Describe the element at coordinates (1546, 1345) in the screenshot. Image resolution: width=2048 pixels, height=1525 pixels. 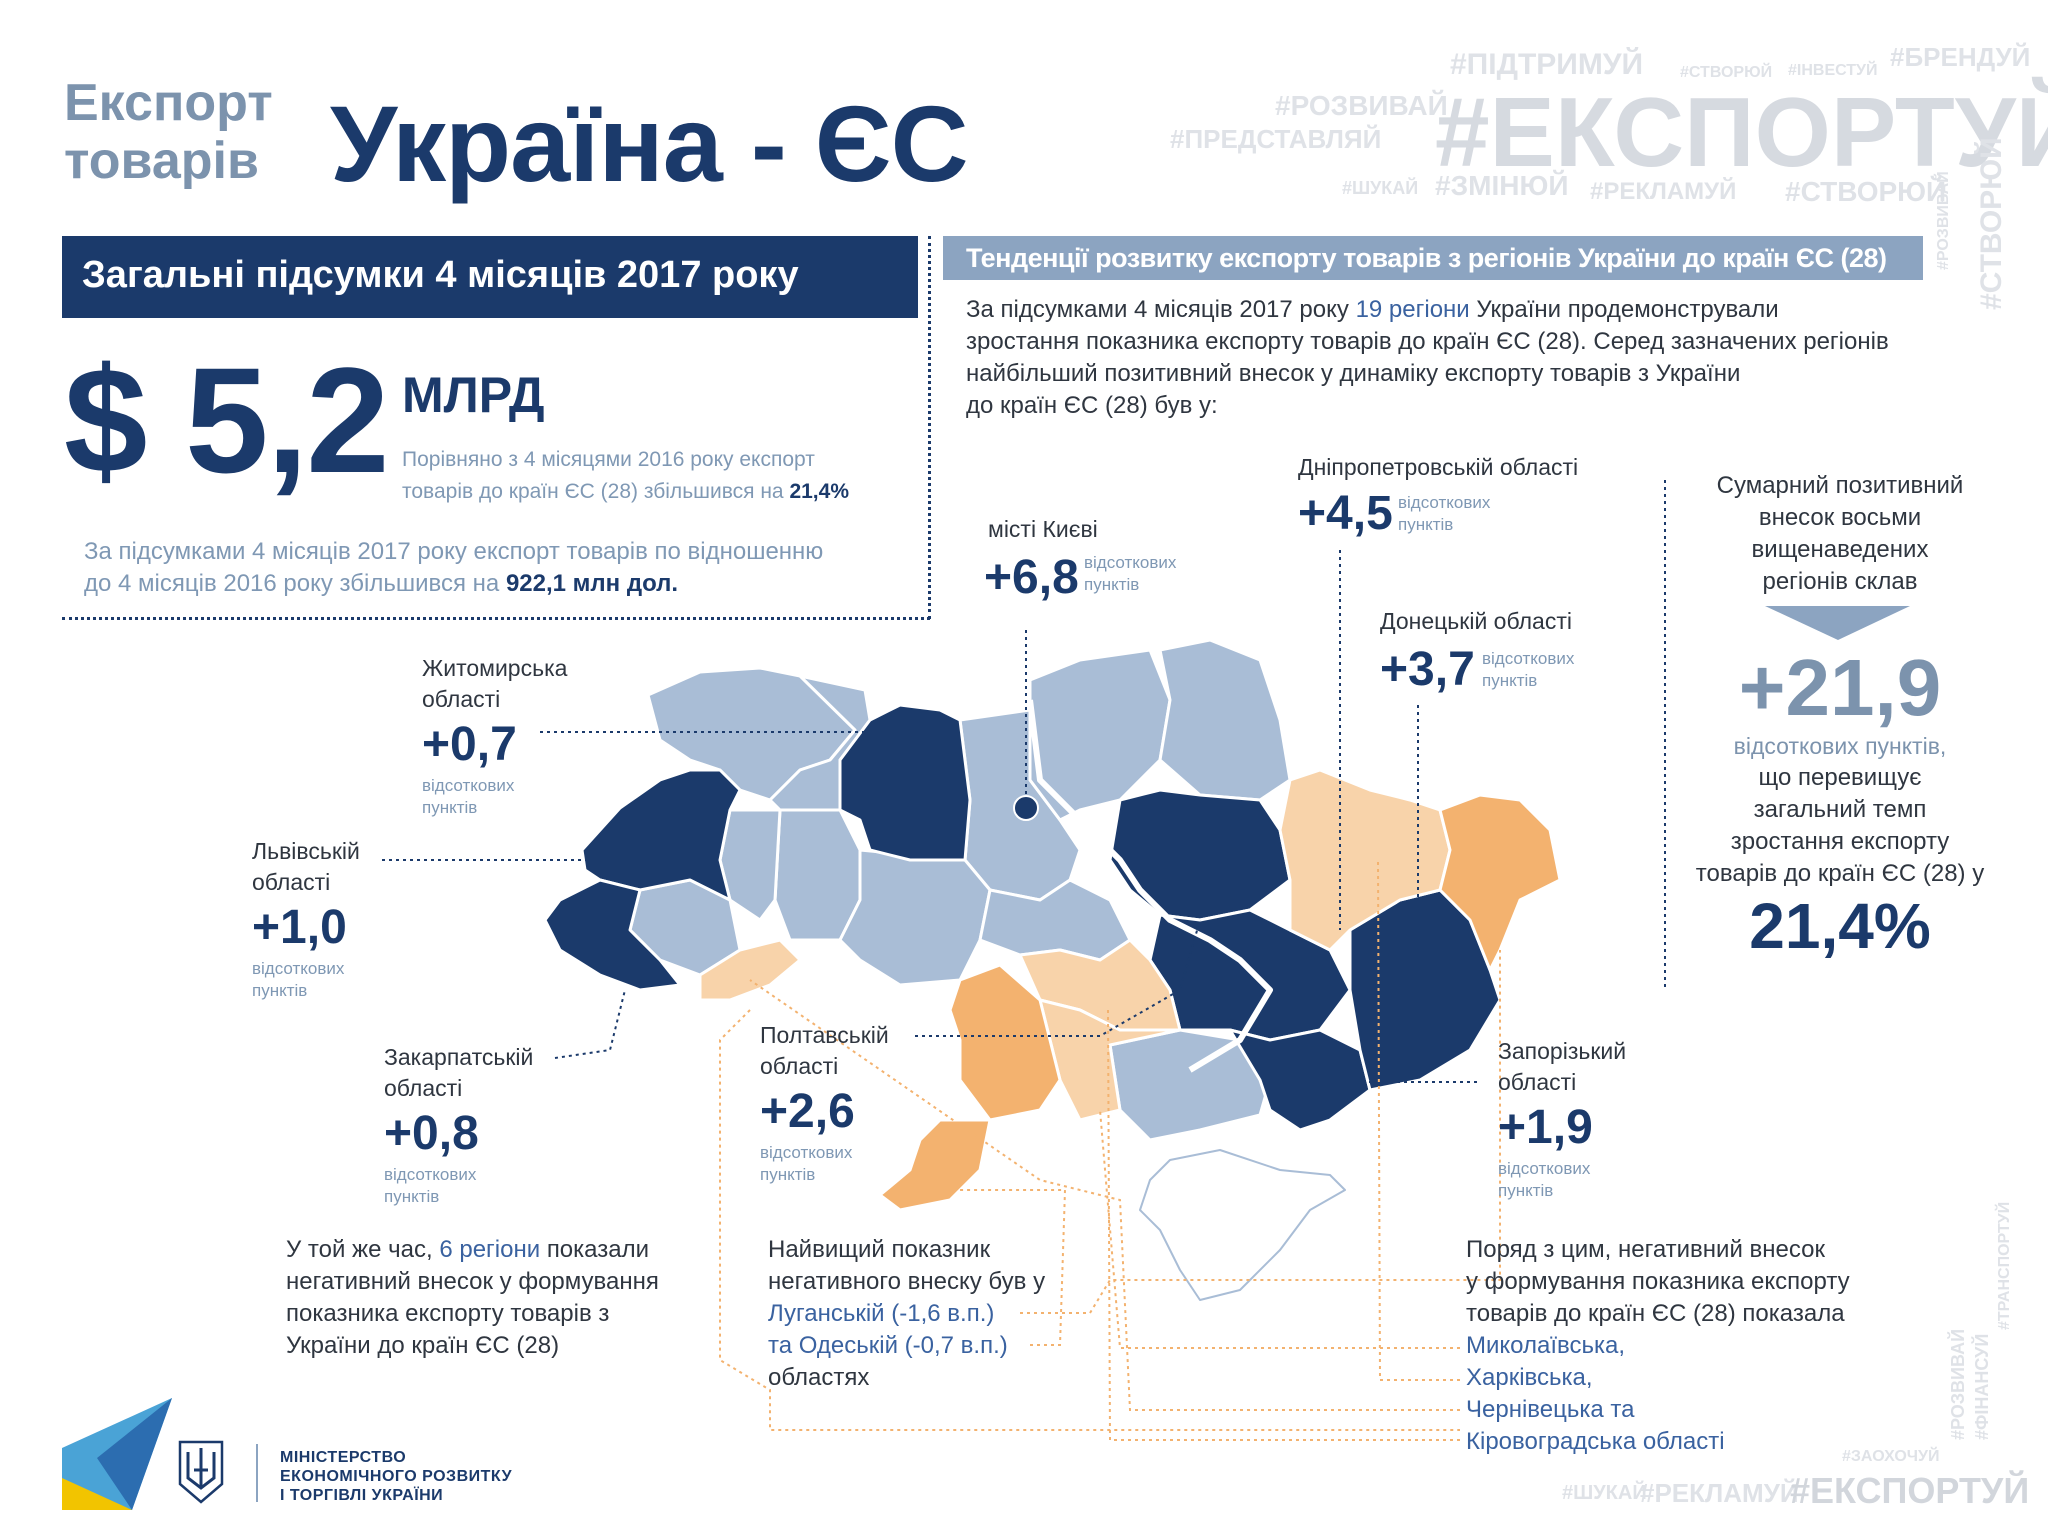
I see `neg-right-item-1: Миколаївська,` at that location.